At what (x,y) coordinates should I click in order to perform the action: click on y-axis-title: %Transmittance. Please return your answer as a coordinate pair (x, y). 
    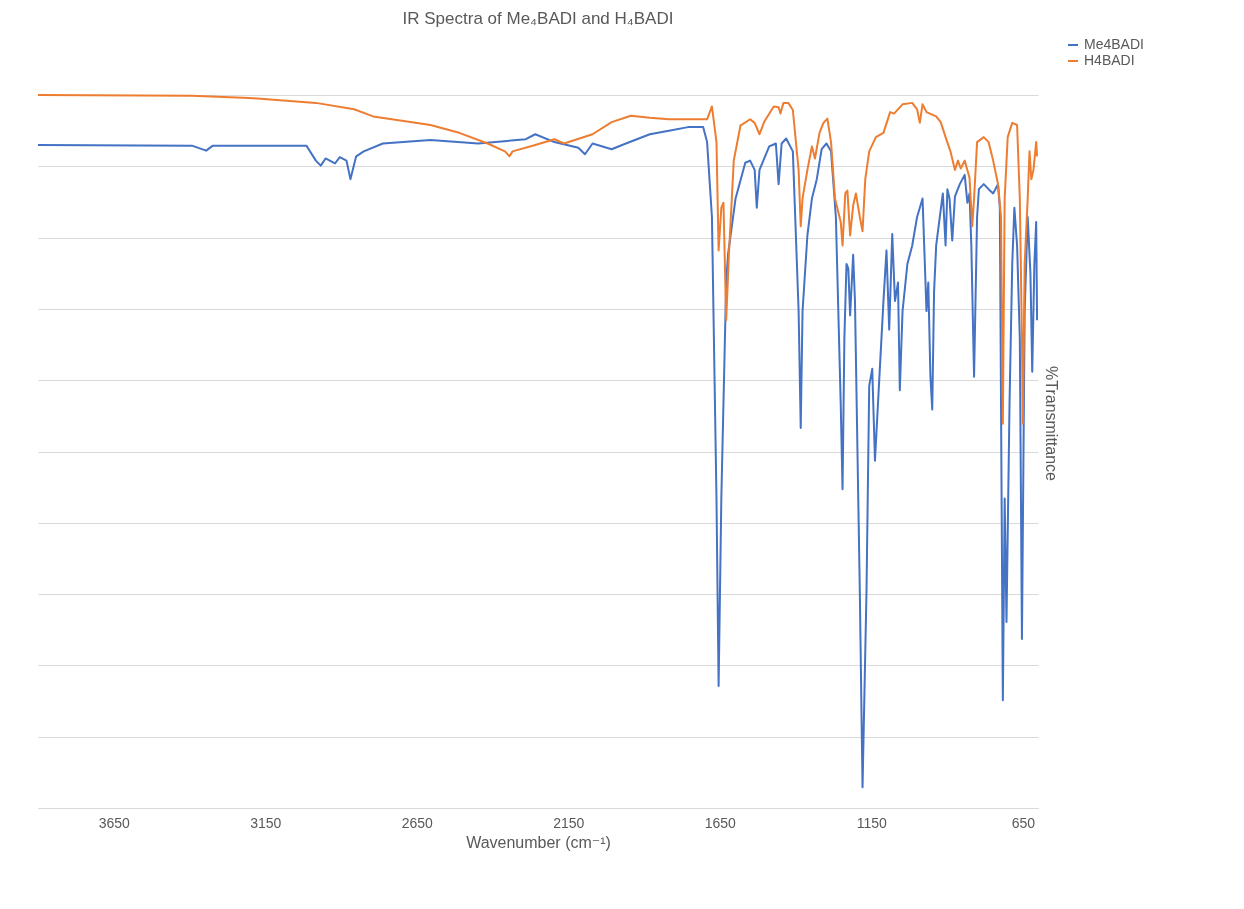
    Looking at the image, I should click on (1051, 424).